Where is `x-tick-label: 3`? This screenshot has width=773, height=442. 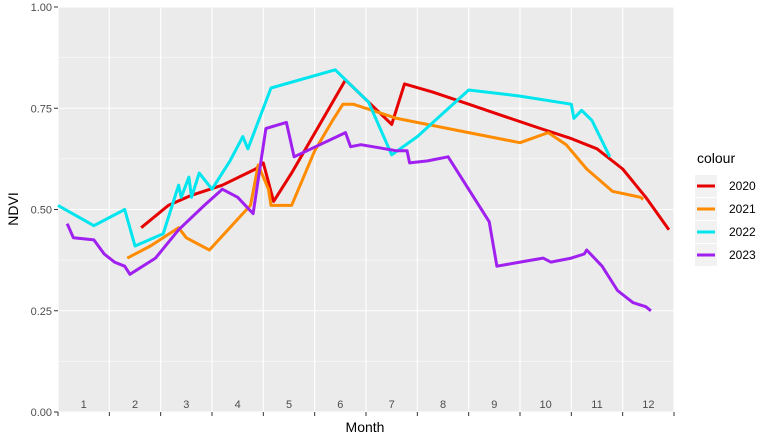 x-tick-label: 3 is located at coordinates (186, 405).